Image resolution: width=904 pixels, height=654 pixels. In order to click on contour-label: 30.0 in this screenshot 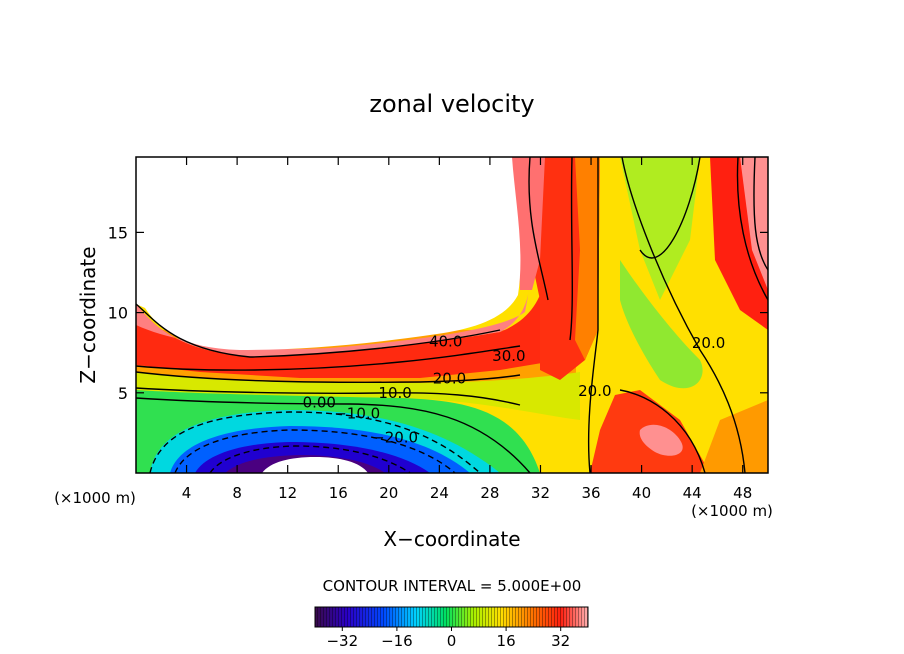, I will do `click(508, 356)`.